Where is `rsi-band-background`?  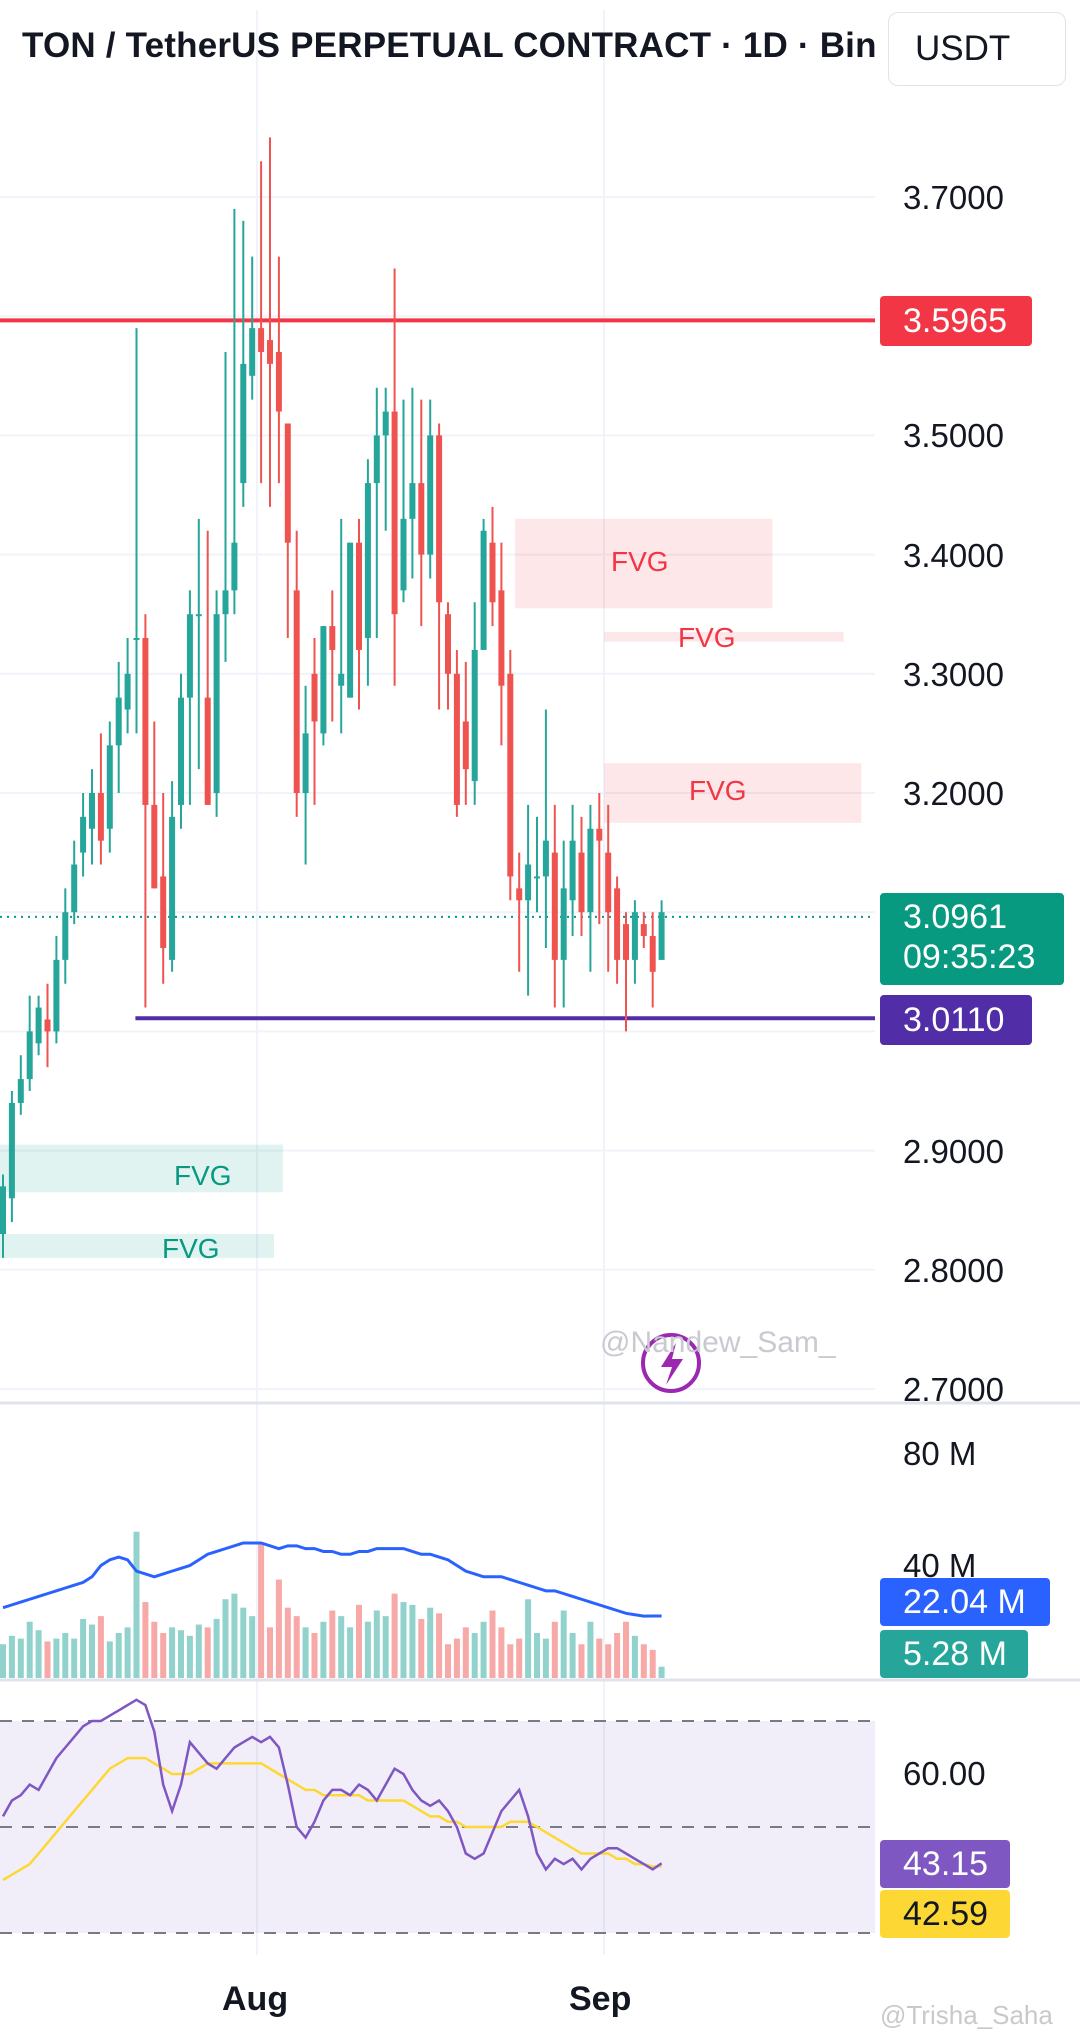
rsi-band-background is located at coordinates (437, 1827).